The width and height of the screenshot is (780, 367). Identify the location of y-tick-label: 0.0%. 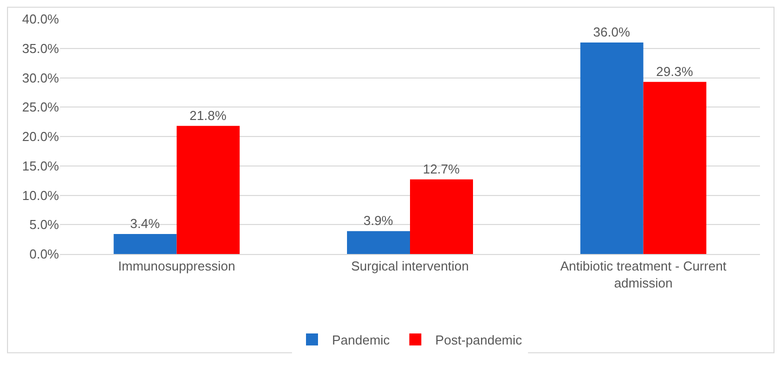
(44, 254).